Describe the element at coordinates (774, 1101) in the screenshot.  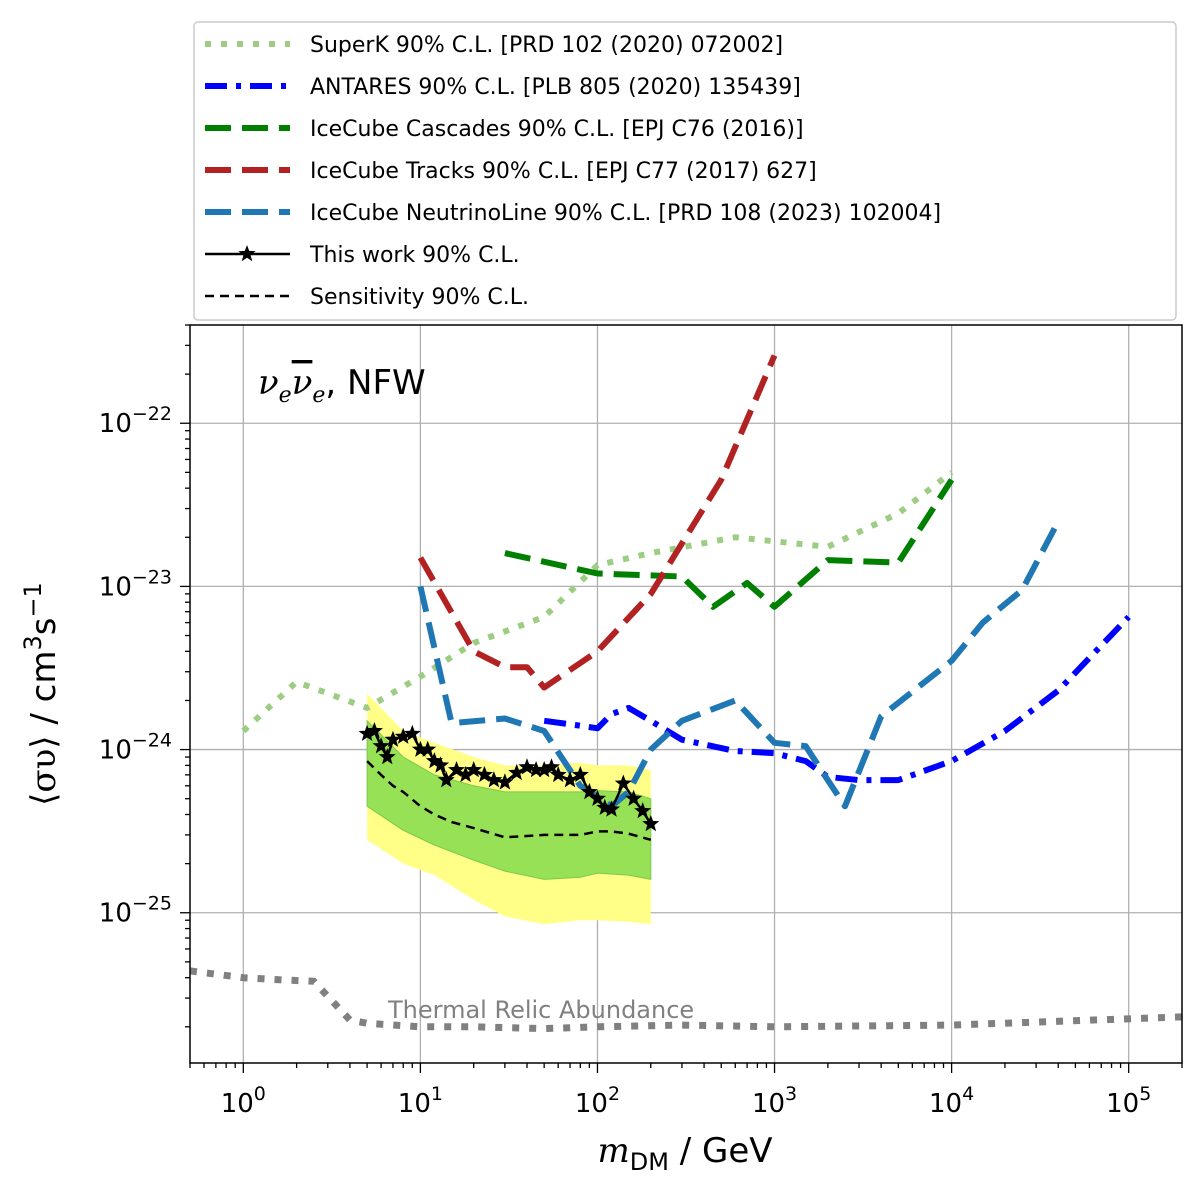
I see `x-tick-label-3: 10³` at that location.